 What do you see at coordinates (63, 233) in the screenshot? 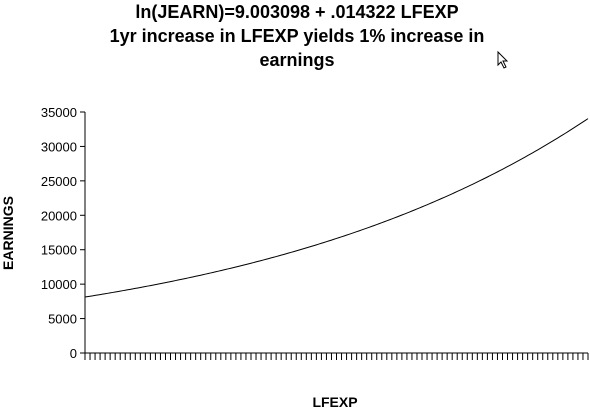
I see `y-tick-group: 0 5000 10000 15000 20000 25000 30000 35000` at bounding box center [63, 233].